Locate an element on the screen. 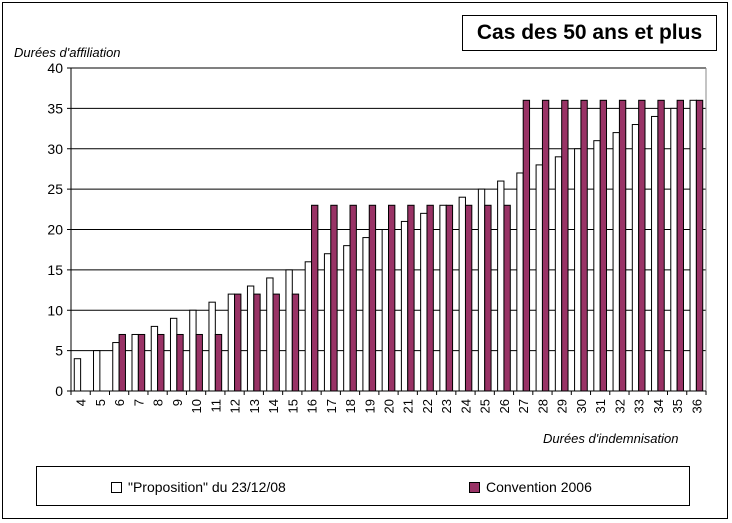  x-tick-label: 7 is located at coordinates (138, 402).